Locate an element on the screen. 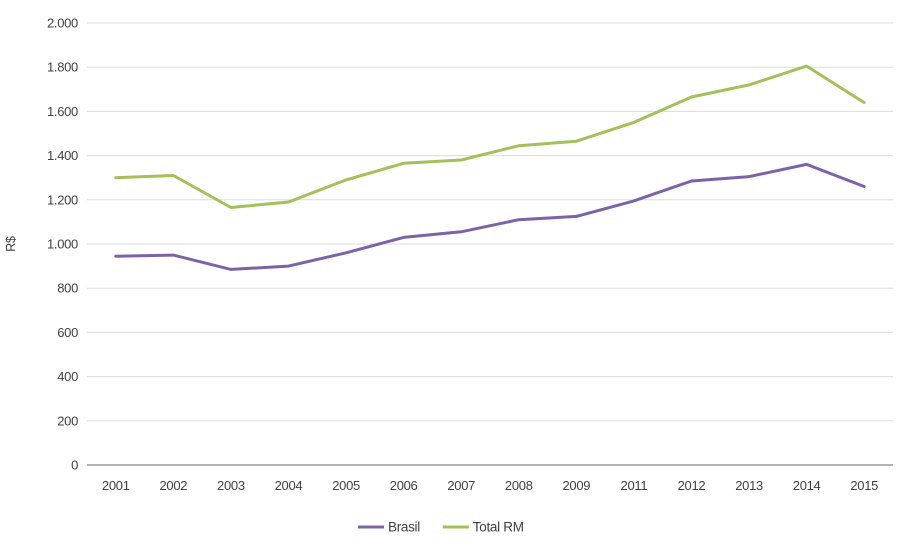 The image size is (914, 555). y-tick-label: 1.000 is located at coordinates (62, 244).